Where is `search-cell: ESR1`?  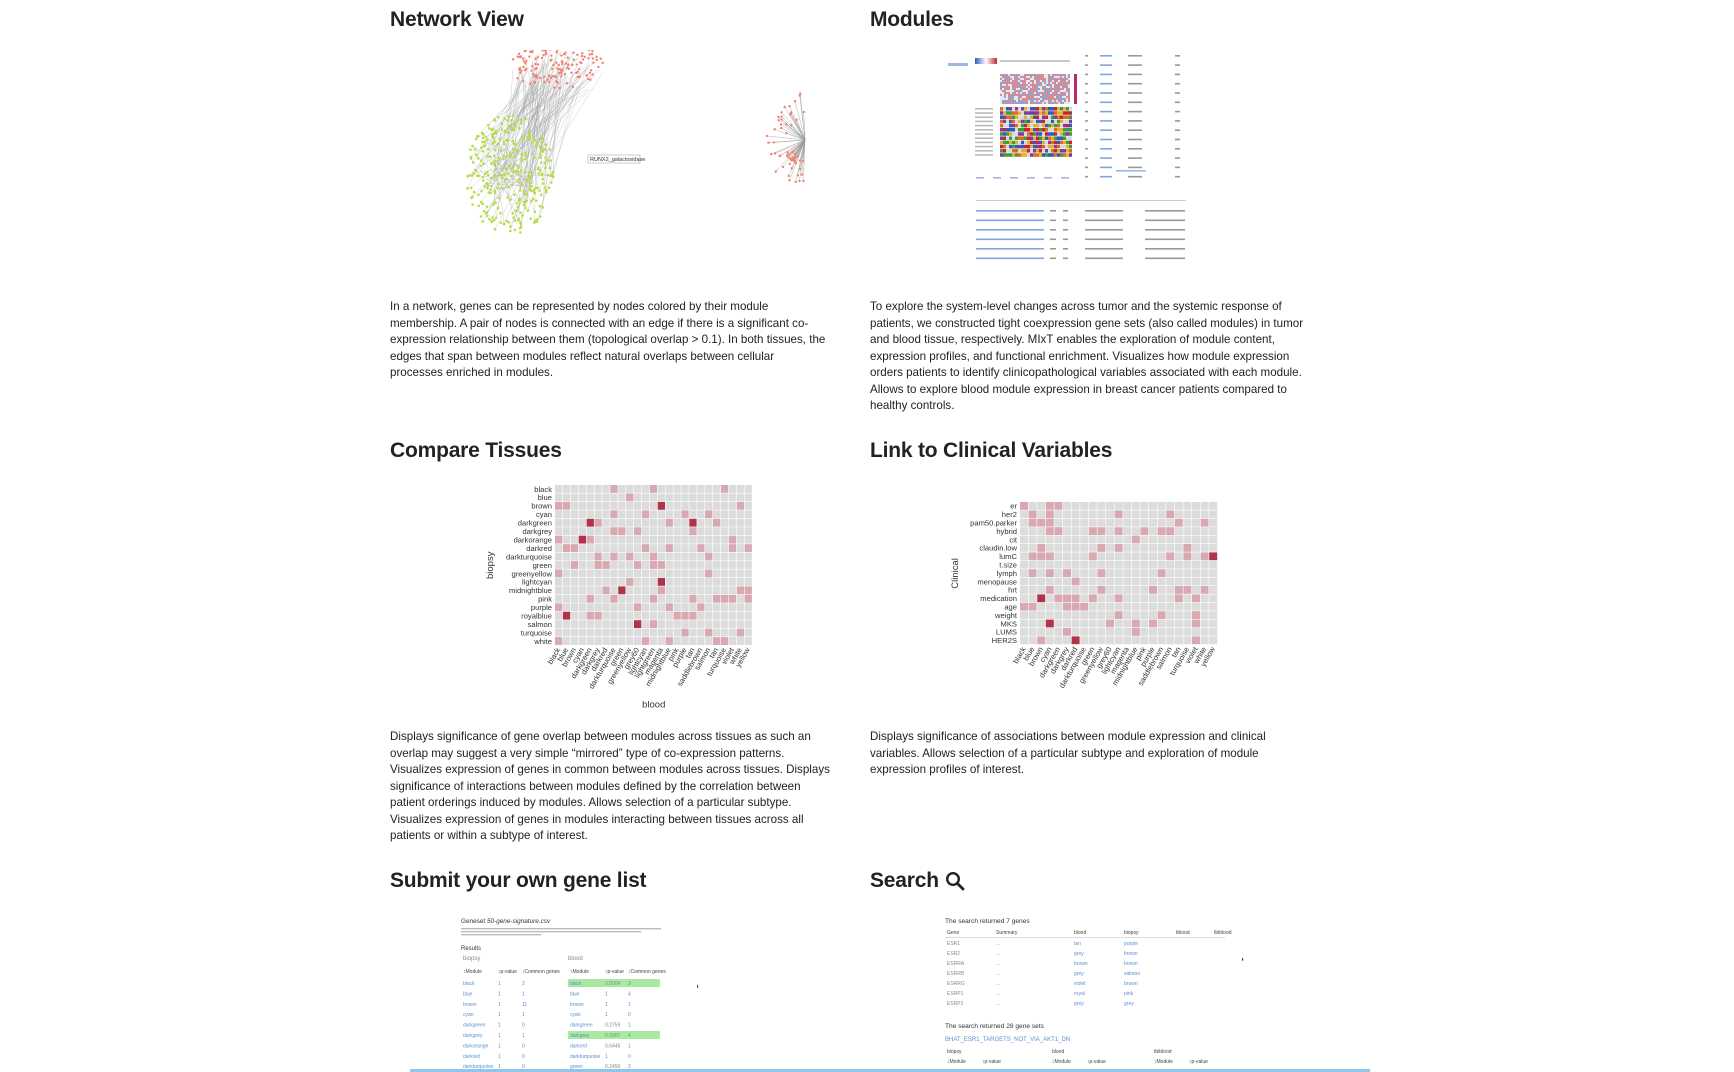
search-cell: ESR1 is located at coordinates (953, 944).